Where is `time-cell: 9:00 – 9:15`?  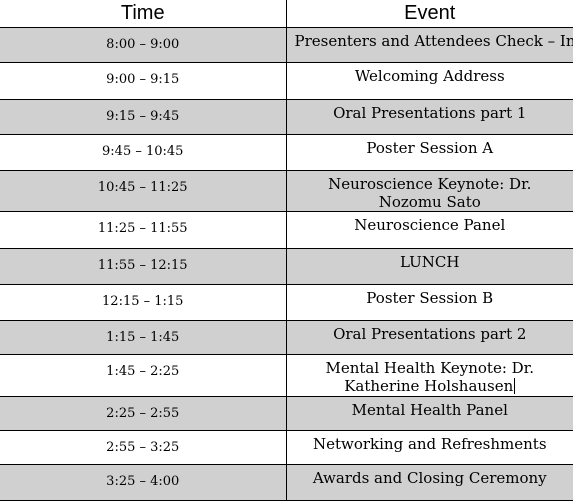 time-cell: 9:00 – 9:15 is located at coordinates (143, 81).